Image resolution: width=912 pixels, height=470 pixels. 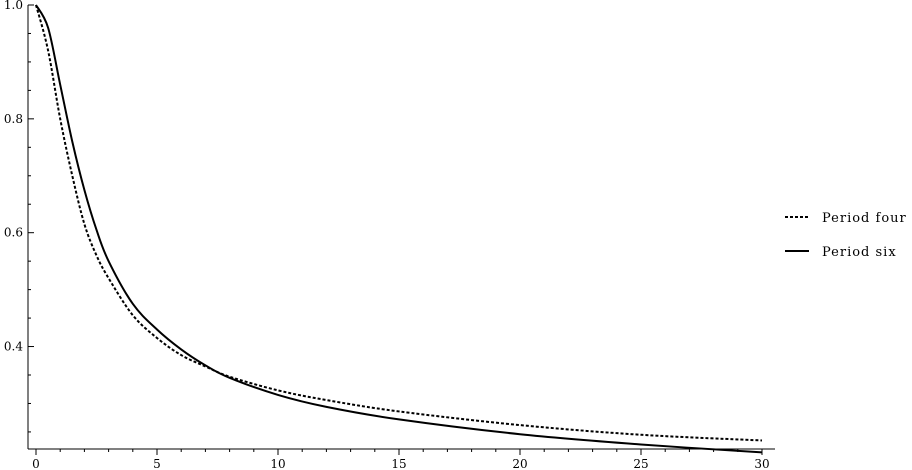 I want to click on legend: Period four Period six, so click(x=846, y=235).